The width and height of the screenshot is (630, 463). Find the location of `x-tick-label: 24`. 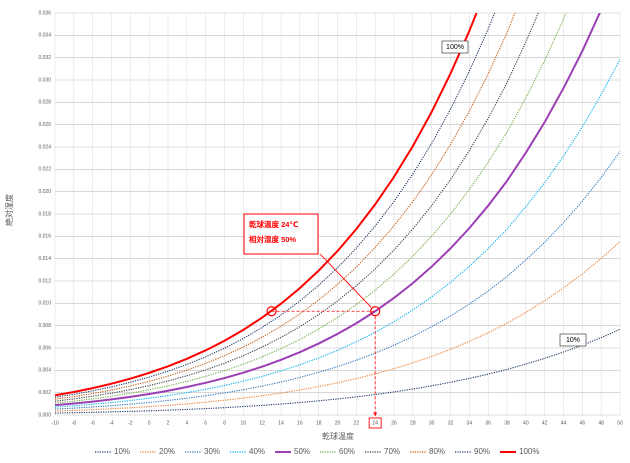

x-tick-label: 24 is located at coordinates (375, 423).